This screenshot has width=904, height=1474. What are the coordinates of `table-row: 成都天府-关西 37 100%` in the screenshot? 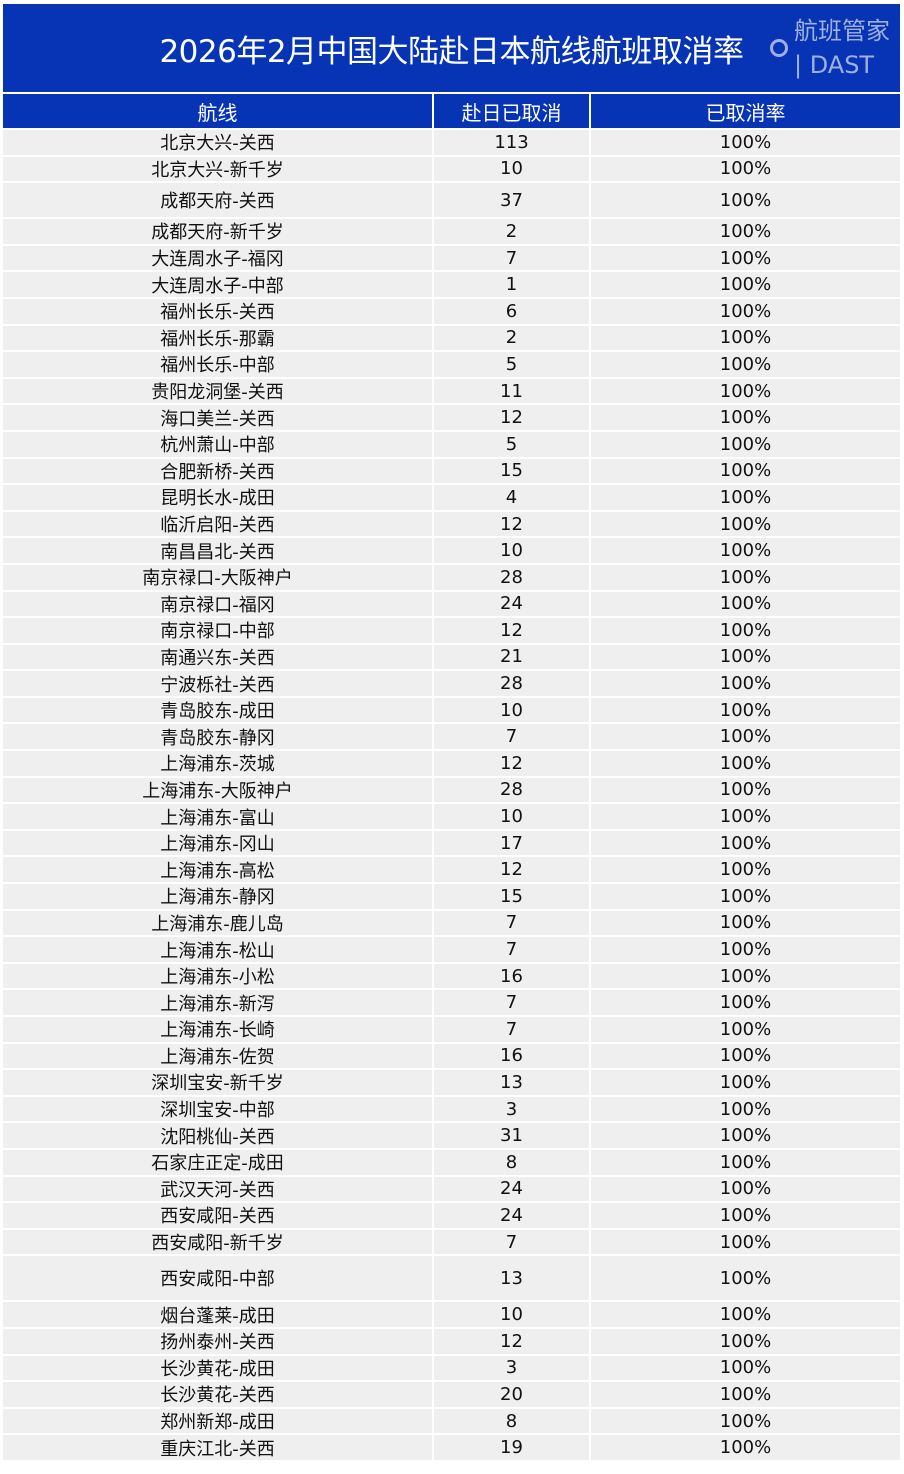 It's located at (451, 199).